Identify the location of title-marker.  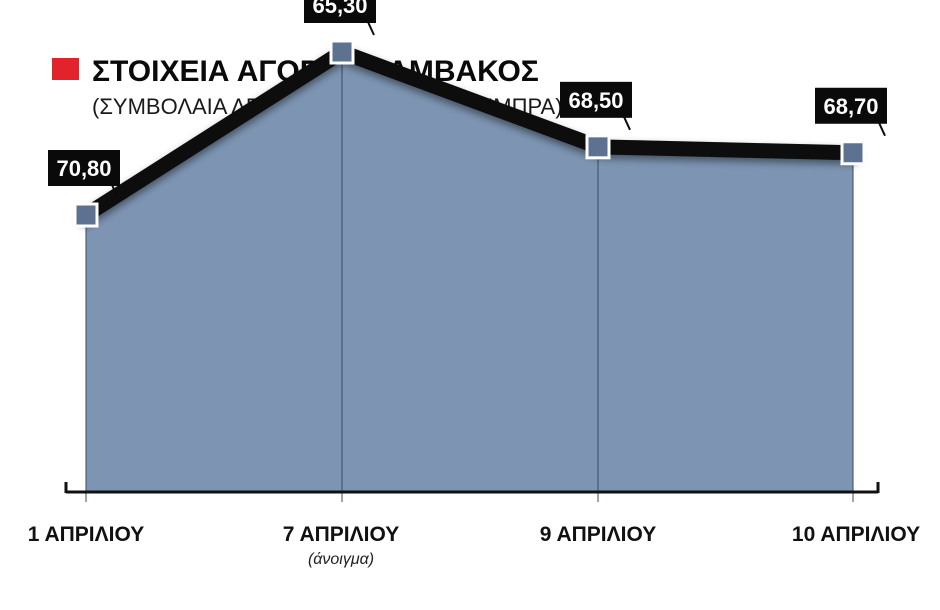
(65, 69).